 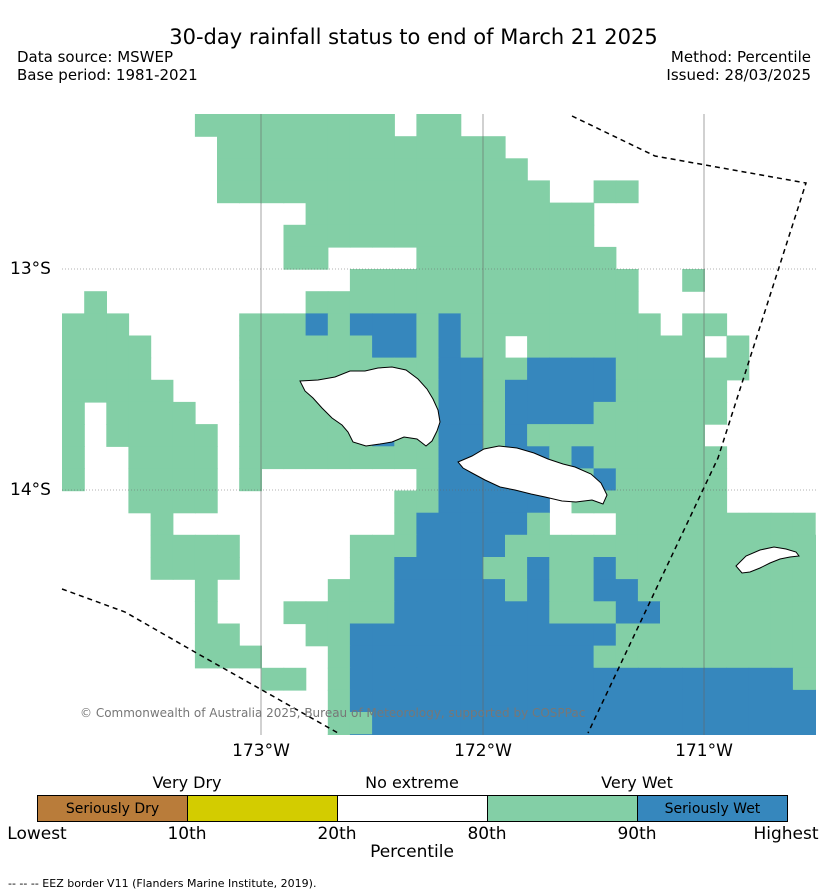 I want to click on legend-tick-highest: Highest, so click(x=786, y=834).